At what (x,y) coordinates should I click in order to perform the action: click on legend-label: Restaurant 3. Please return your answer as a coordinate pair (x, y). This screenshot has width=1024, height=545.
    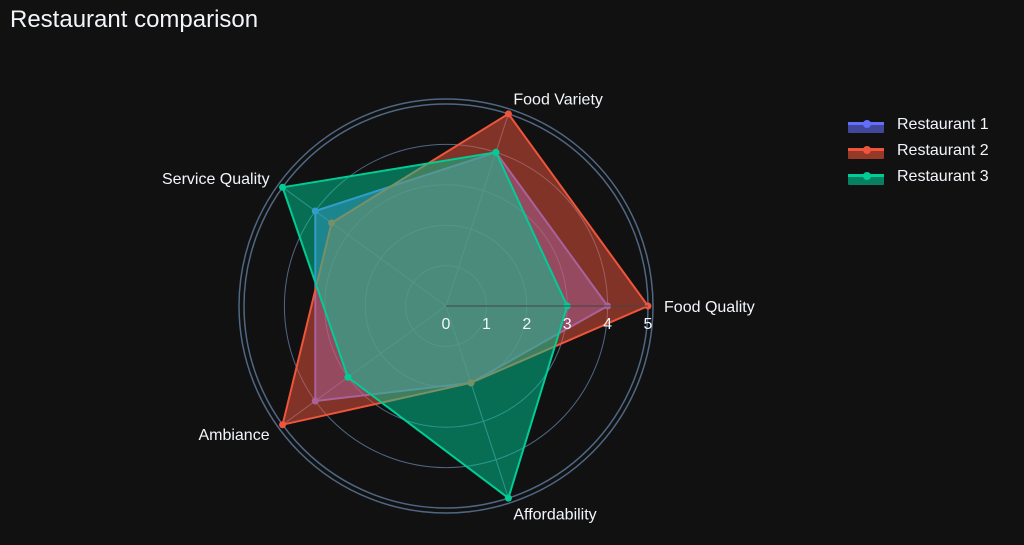
    Looking at the image, I should click on (943, 176).